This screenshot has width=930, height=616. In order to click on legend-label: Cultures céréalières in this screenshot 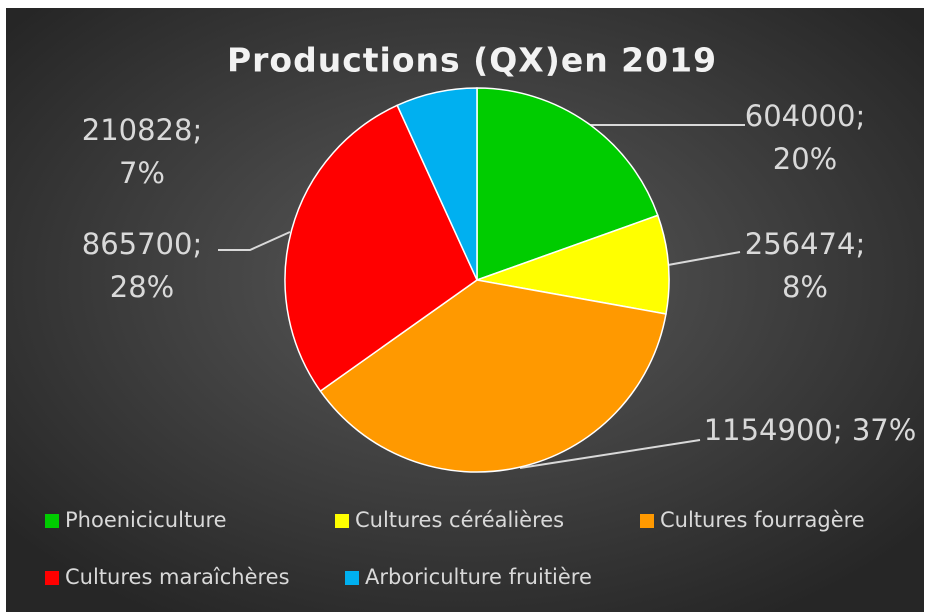, I will do `click(459, 520)`.